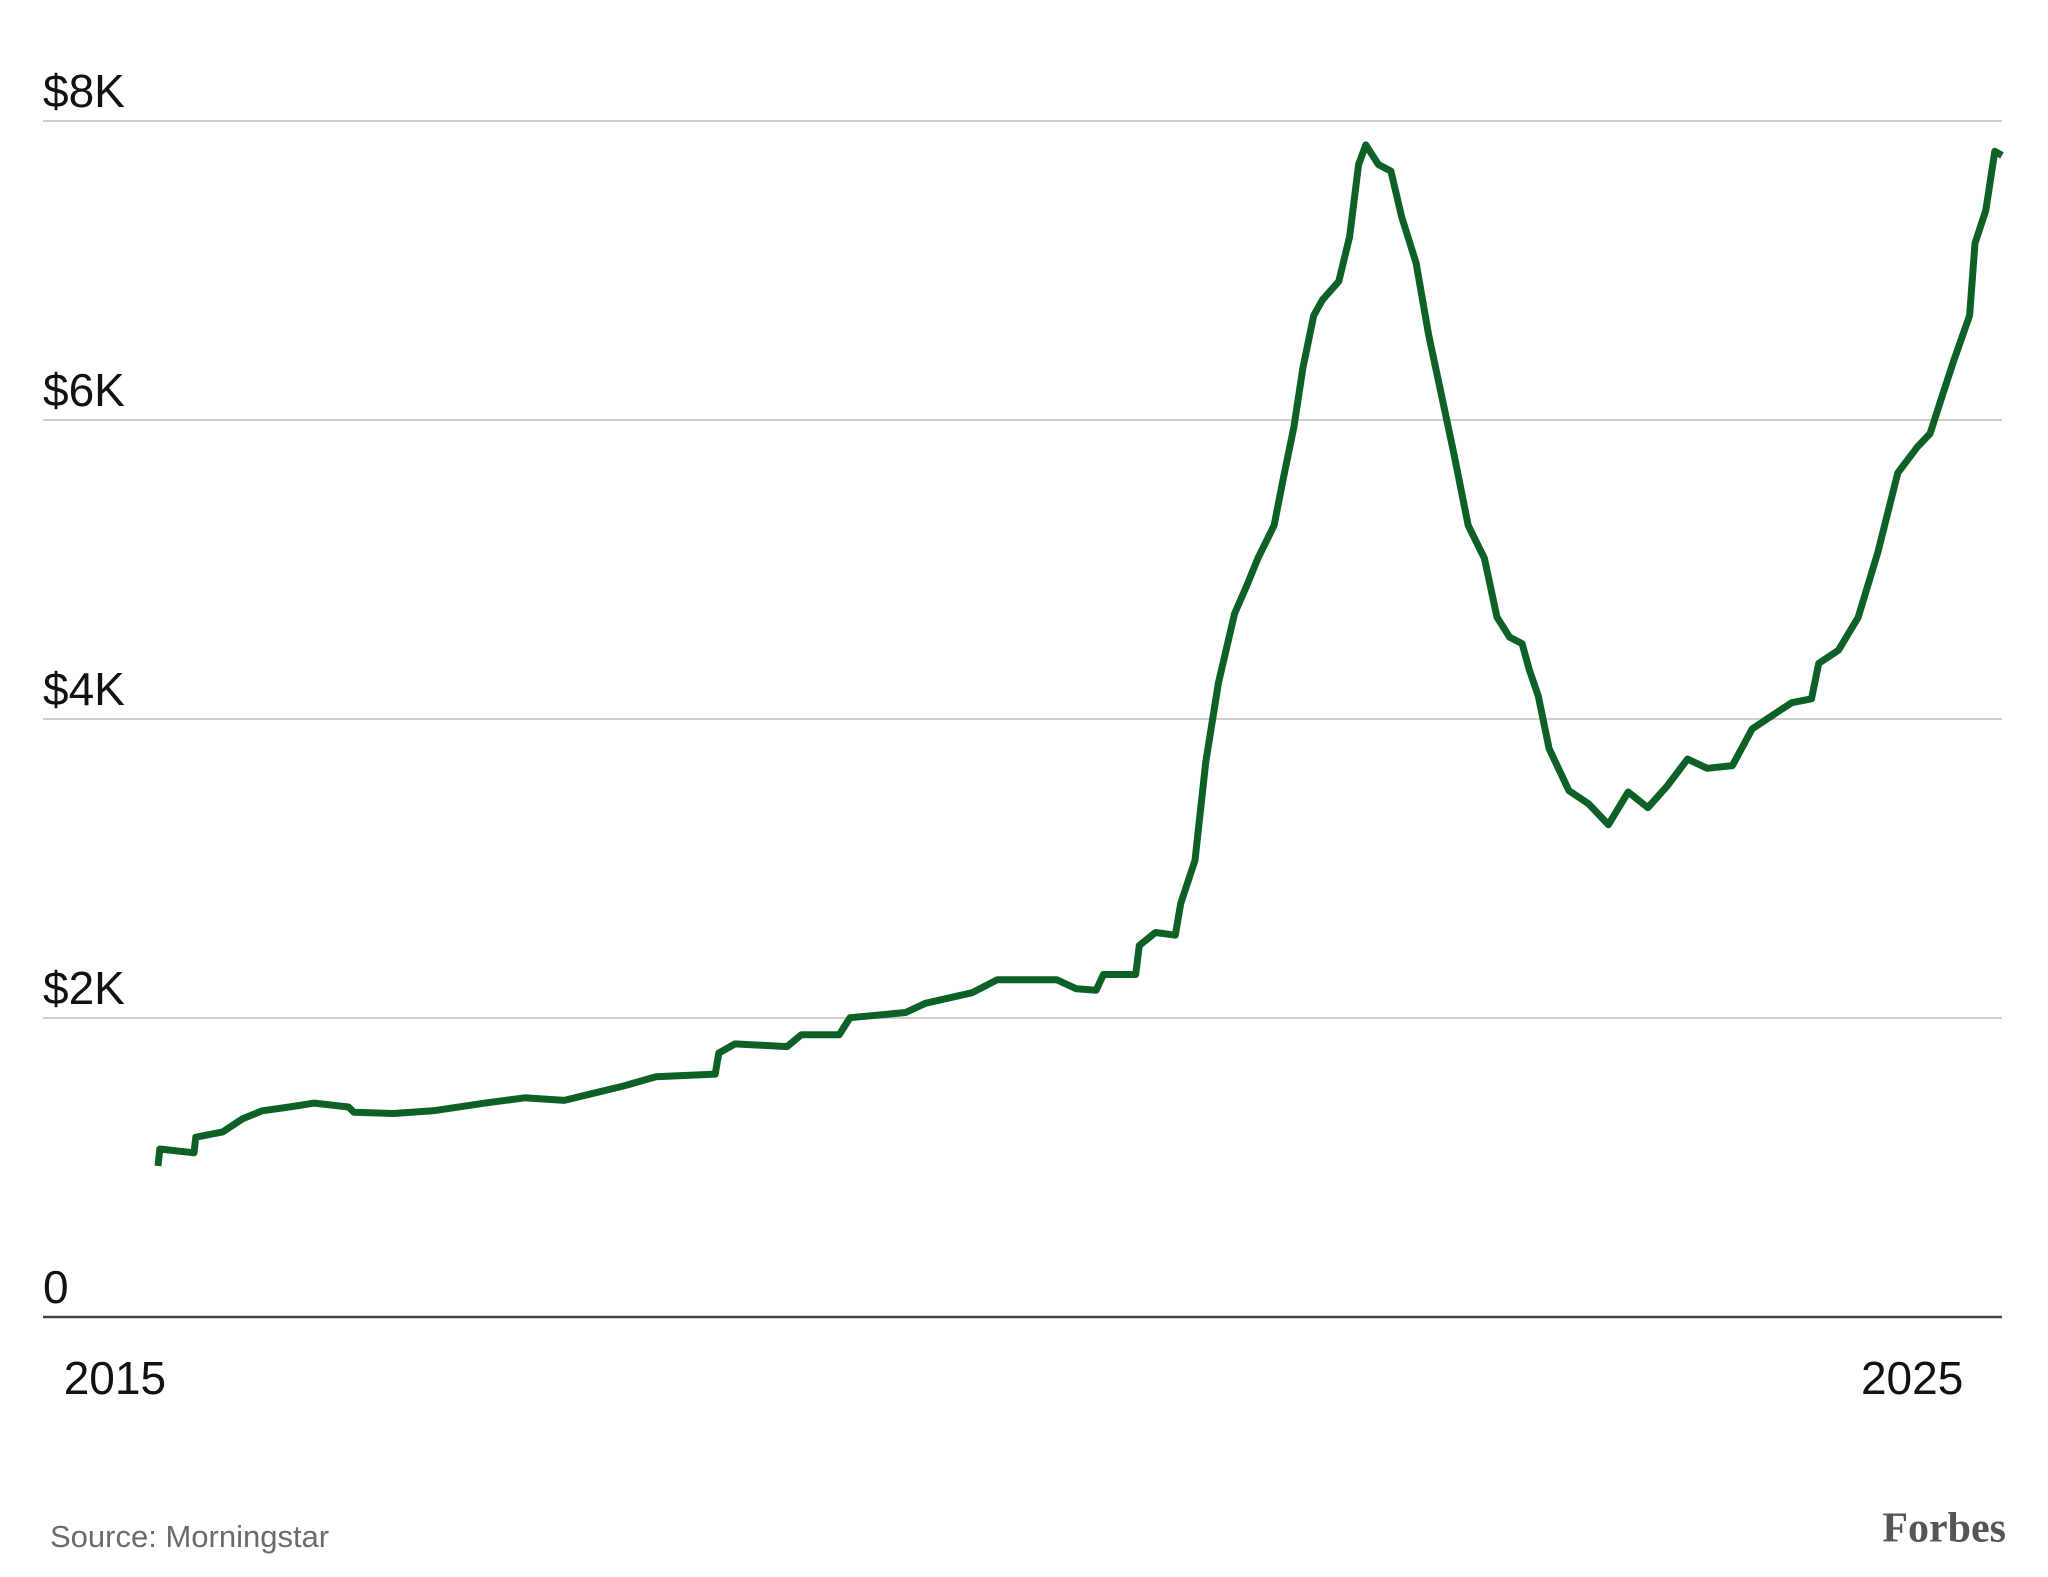 The height and width of the screenshot is (1577, 2048). I want to click on y-tick-label: 0, so click(56, 1287).